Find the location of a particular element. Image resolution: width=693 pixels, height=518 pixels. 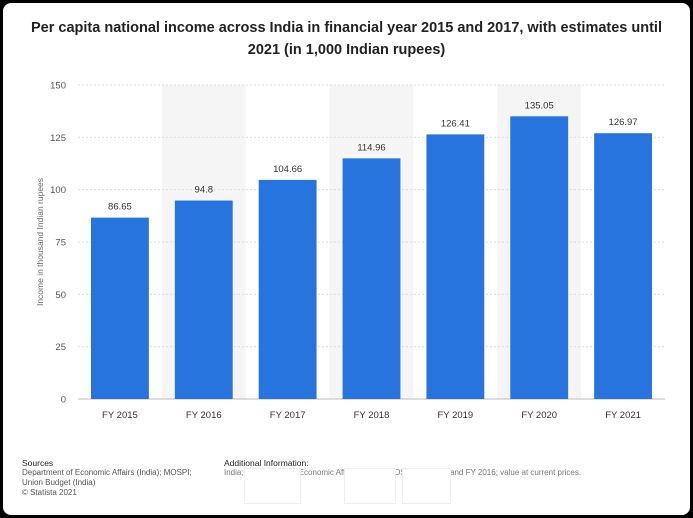

sources-heading: Sources is located at coordinates (38, 463).